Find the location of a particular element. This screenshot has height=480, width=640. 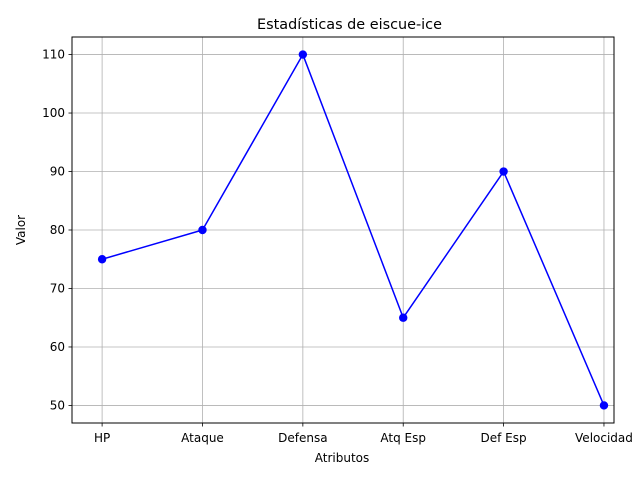

y-tick-label: 70 is located at coordinates (57, 288).